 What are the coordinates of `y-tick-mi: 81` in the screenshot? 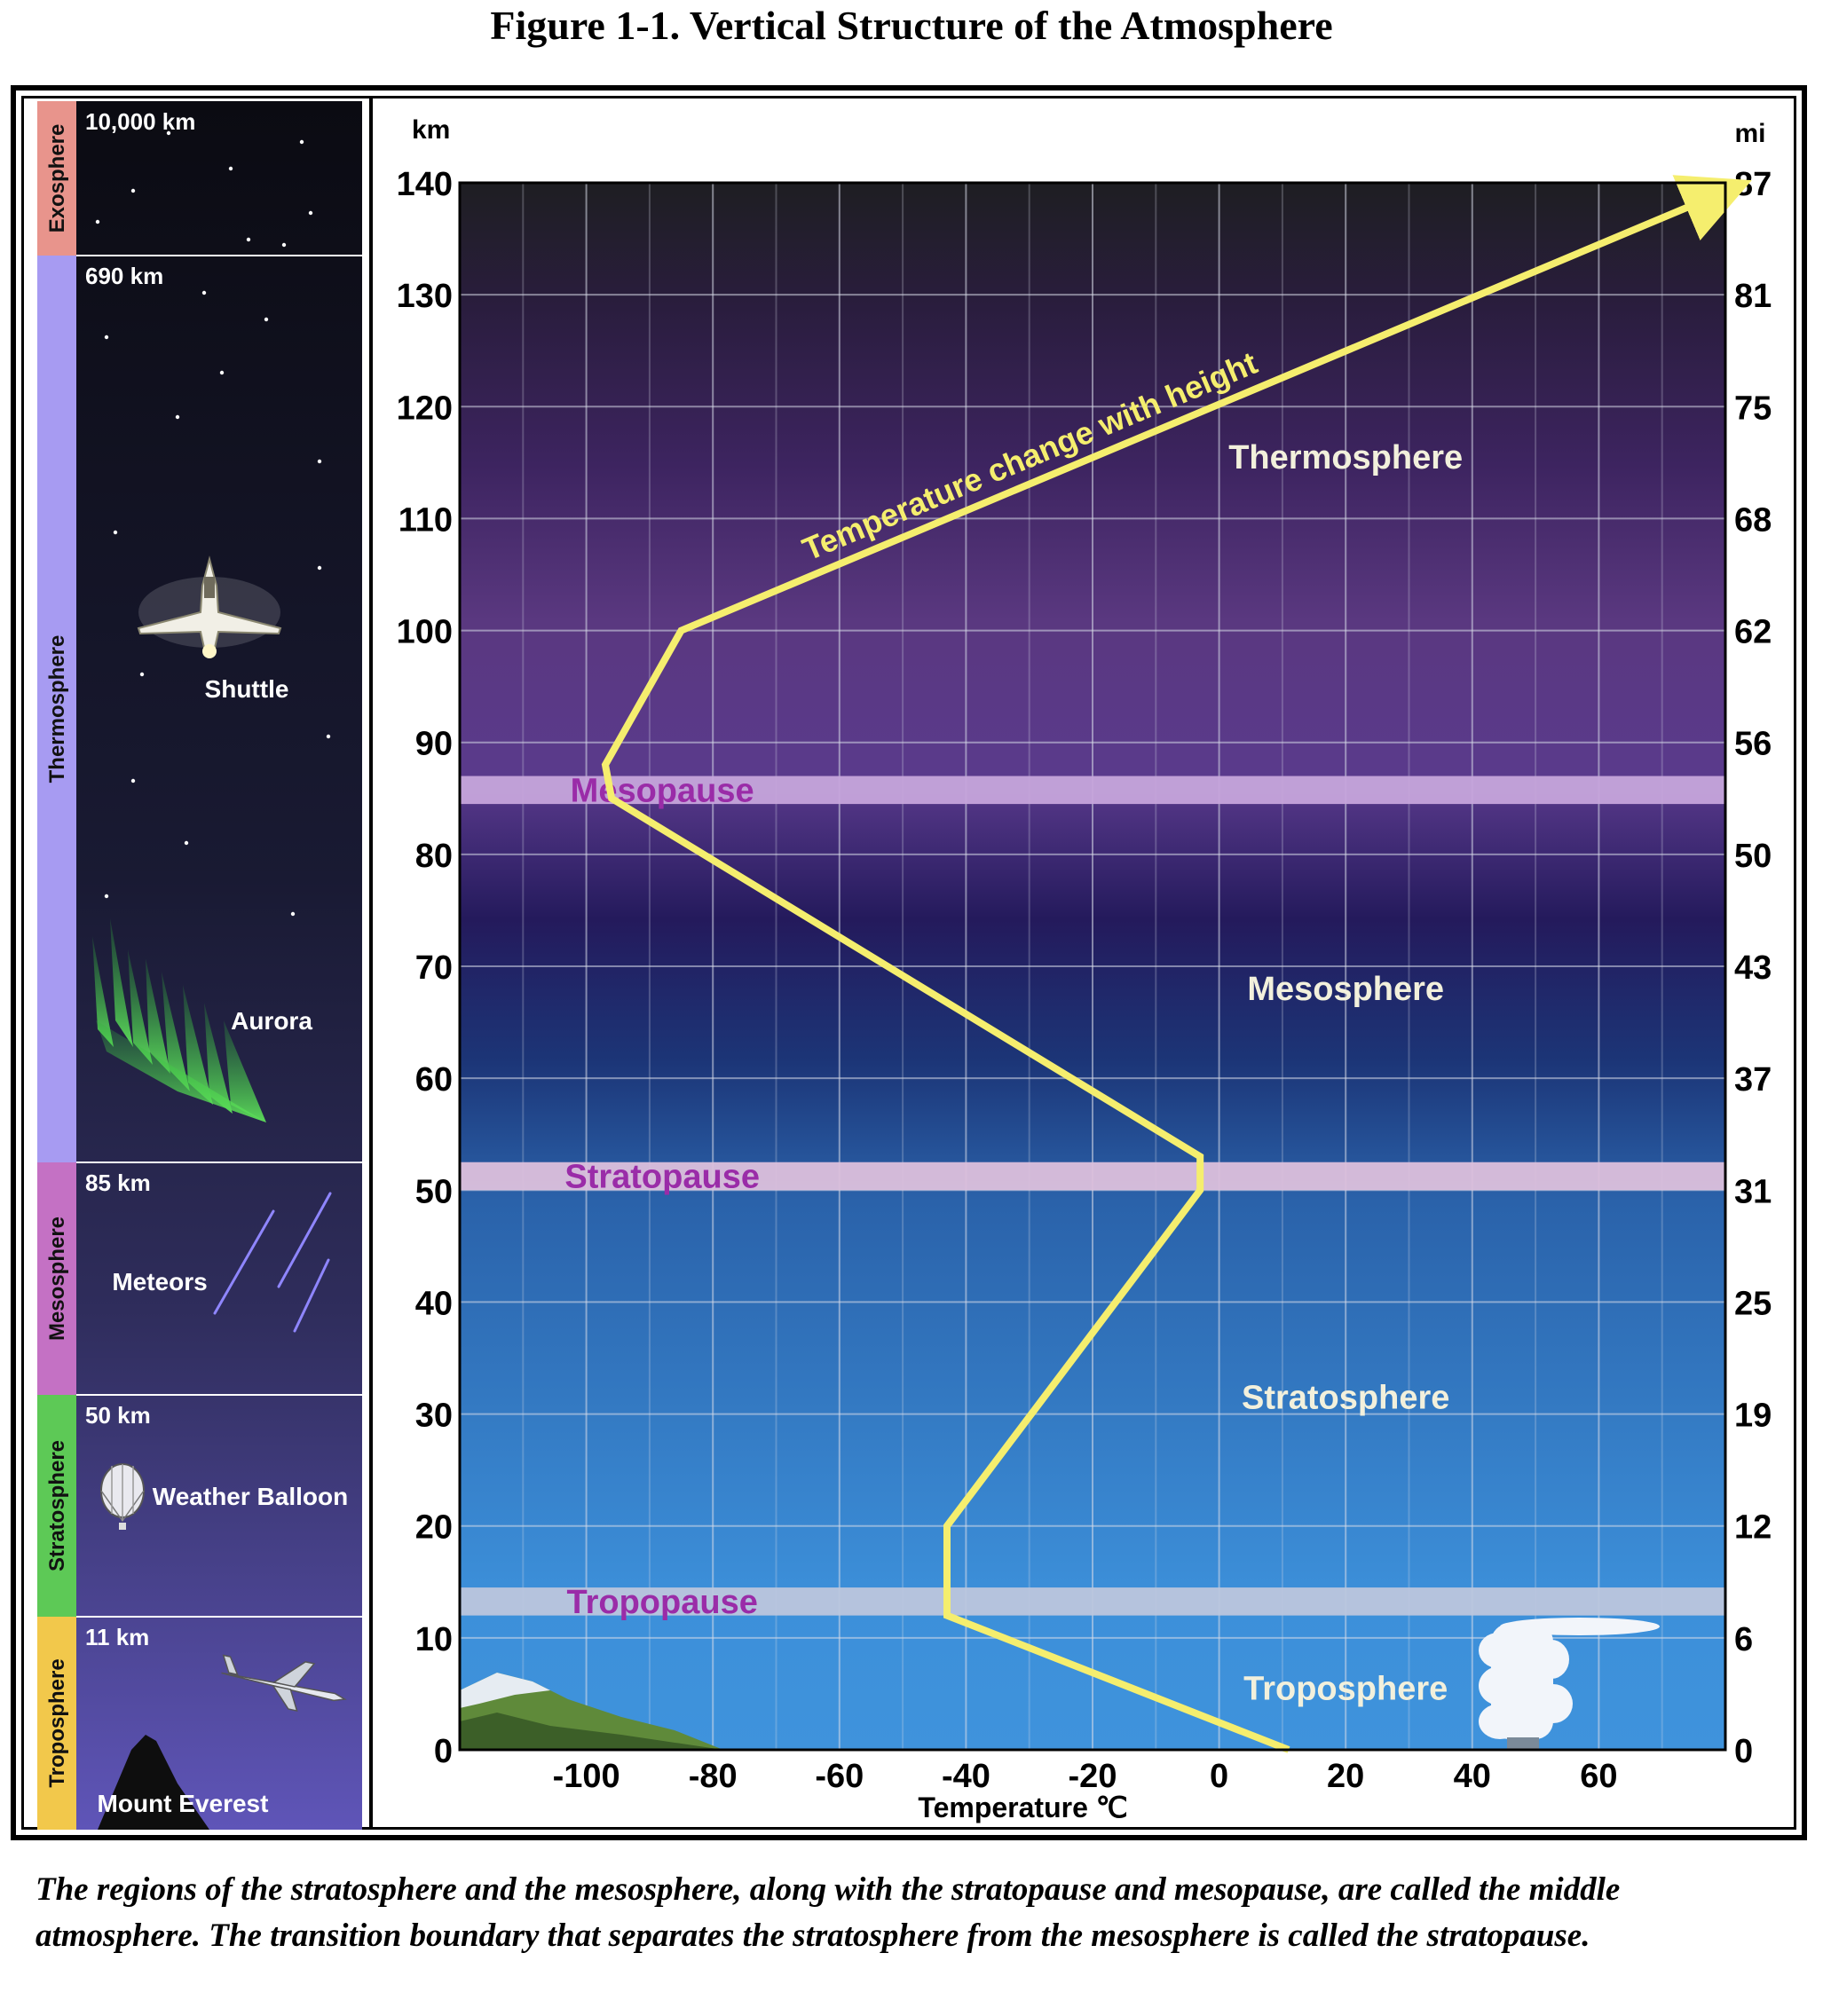 It's located at (1753, 297).